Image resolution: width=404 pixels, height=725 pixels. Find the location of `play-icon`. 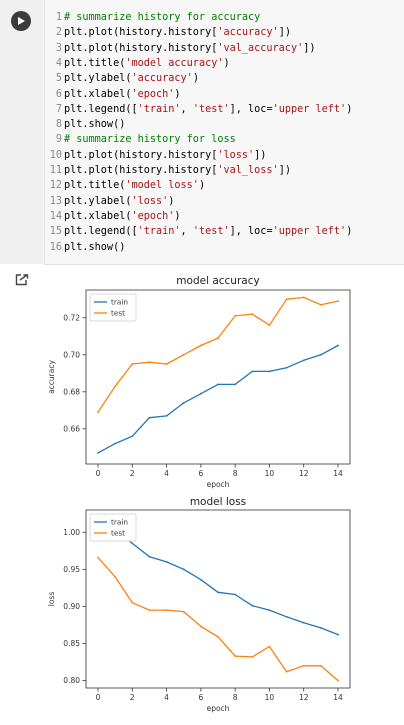

play-icon is located at coordinates (21, 21).